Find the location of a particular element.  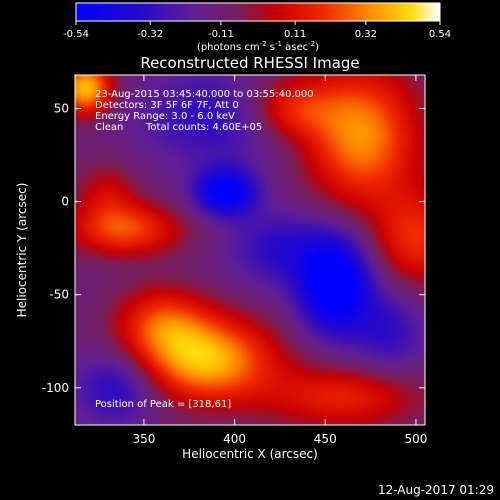

colorbar-tick-label: -0.54 is located at coordinates (76, 34).